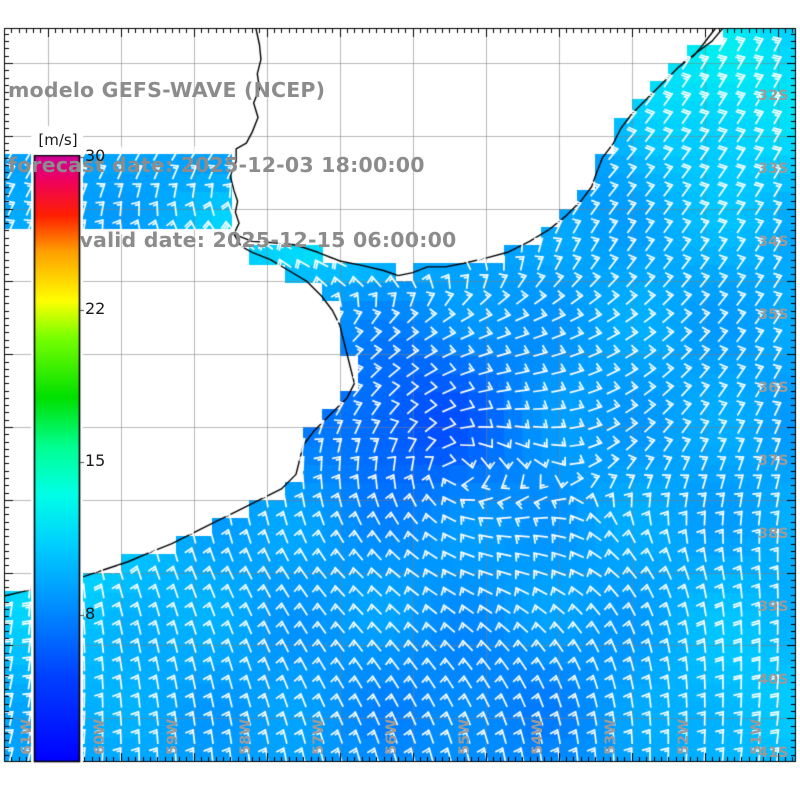  What do you see at coordinates (95, 308) in the screenshot?
I see `colorbar-tick-22: 22` at bounding box center [95, 308].